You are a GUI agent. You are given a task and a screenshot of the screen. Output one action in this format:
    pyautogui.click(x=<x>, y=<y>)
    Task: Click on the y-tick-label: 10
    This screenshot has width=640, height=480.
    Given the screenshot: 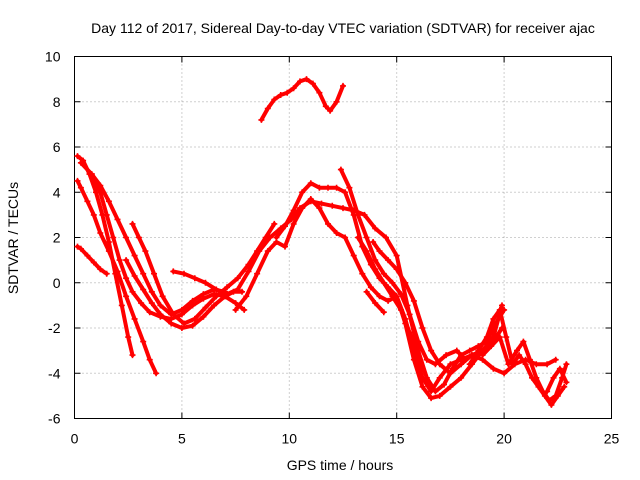 What is the action you would take?
    pyautogui.click(x=53, y=57)
    